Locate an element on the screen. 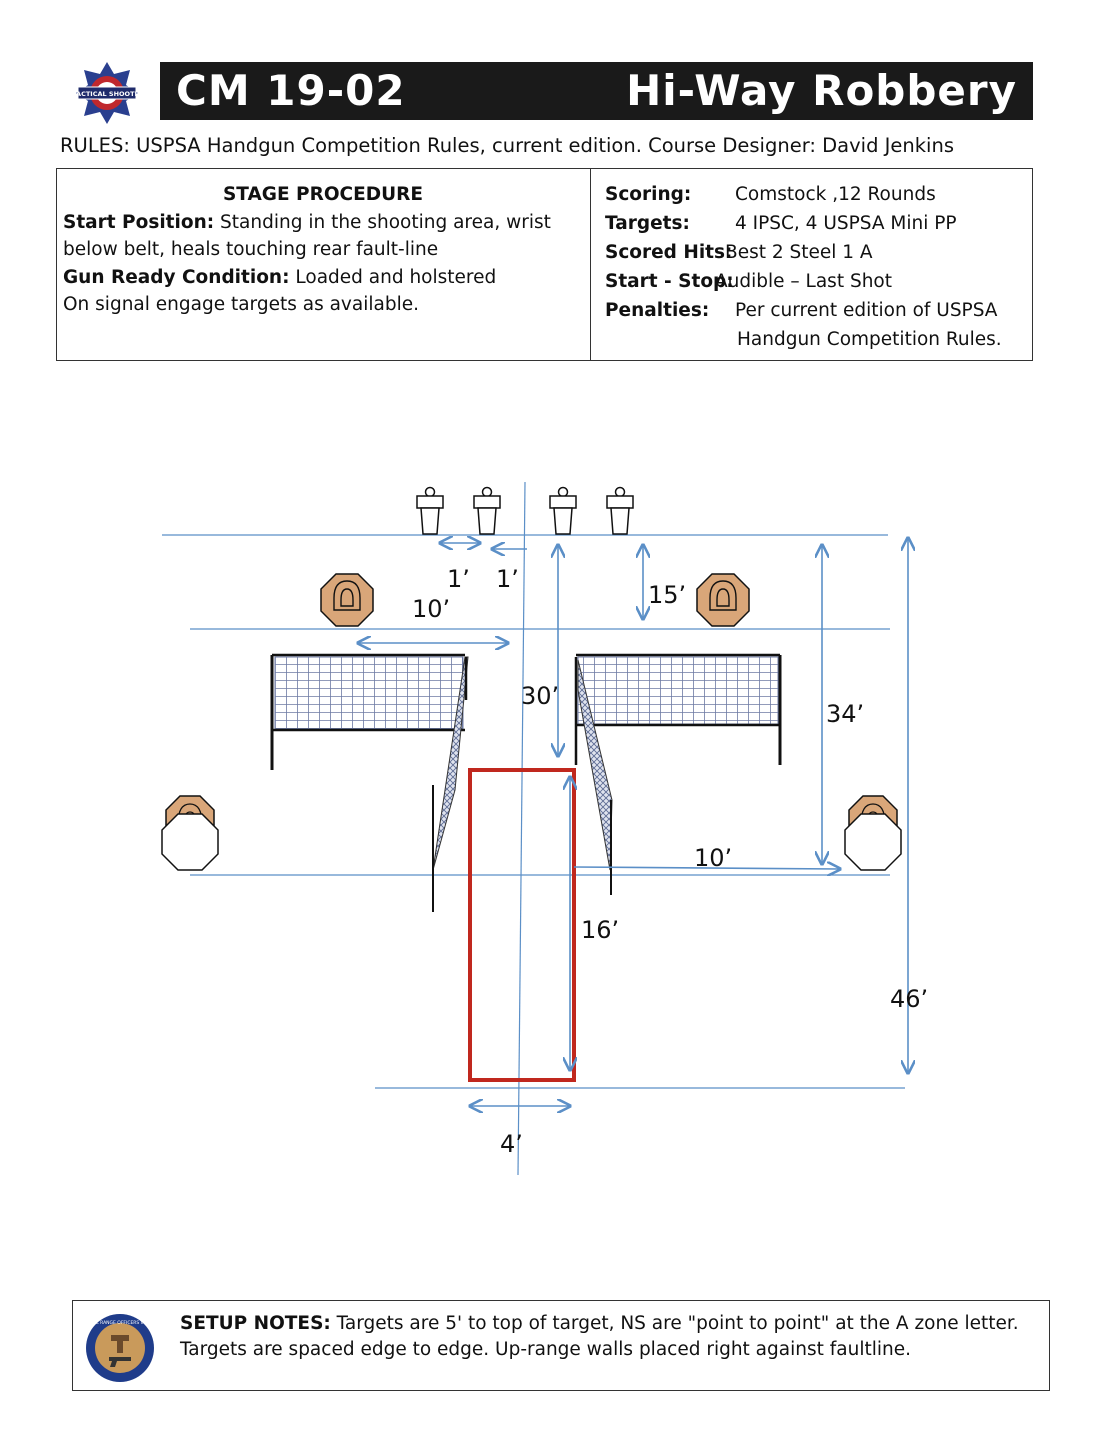 This screenshot has height=1430, width=1105. detail-value: Handgun Competition Rules. is located at coordinates (869, 339).